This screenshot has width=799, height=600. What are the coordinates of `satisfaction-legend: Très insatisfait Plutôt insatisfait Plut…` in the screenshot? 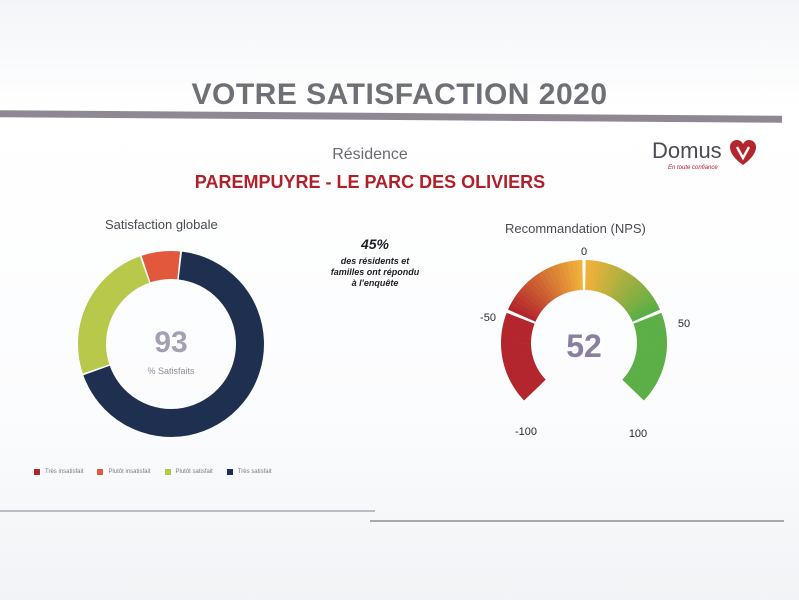 It's located at (153, 472).